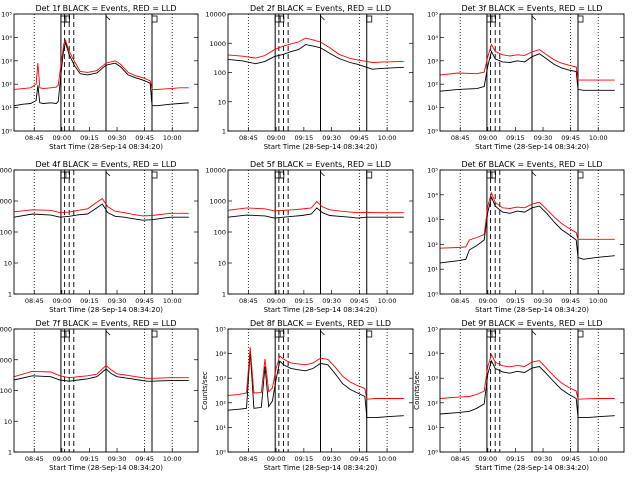 The height and width of the screenshot is (480, 640). Describe the element at coordinates (432, 379) in the screenshot. I see `y-tick-label: 10³` at that location.